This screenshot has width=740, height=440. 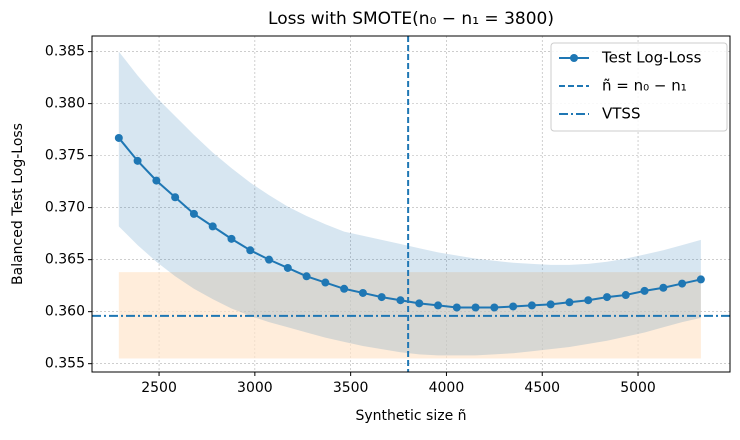 What do you see at coordinates (411, 19) in the screenshot?
I see `chart-title: Loss with SMOTE(n₀ − n₁ = 3800)` at bounding box center [411, 19].